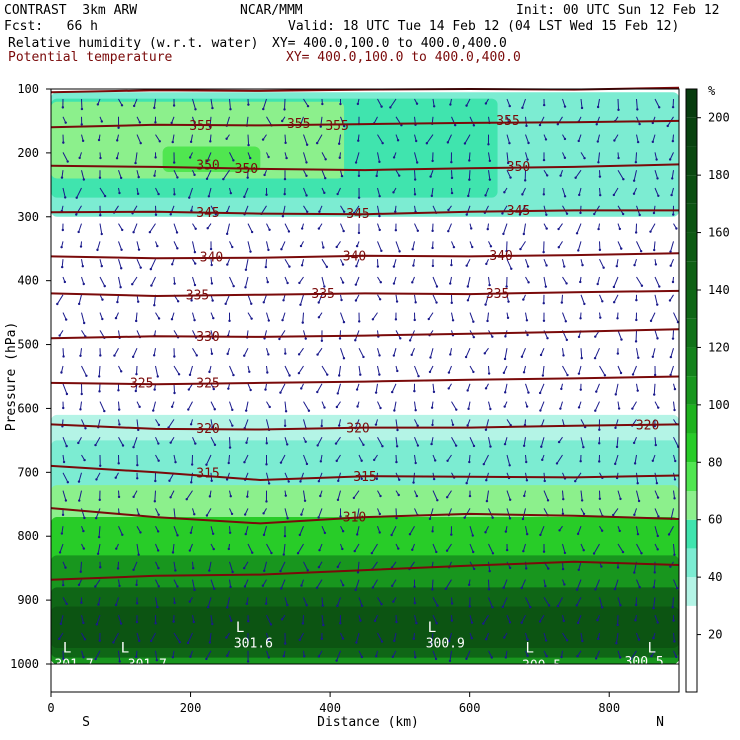  Describe the element at coordinates (365, 334) in the screenshot. I see `theta-contour` at that location.